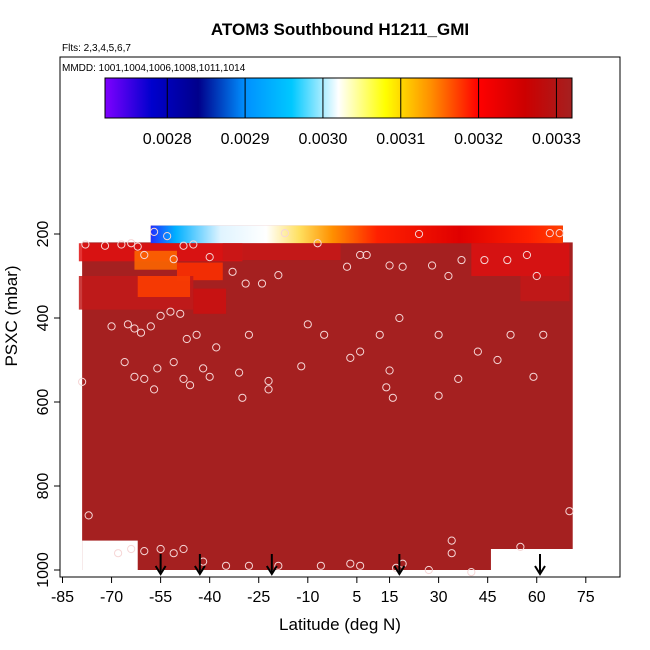 Image resolution: width=650 pixels, height=650 pixels. I want to click on missing-bottom-left, so click(110, 556).